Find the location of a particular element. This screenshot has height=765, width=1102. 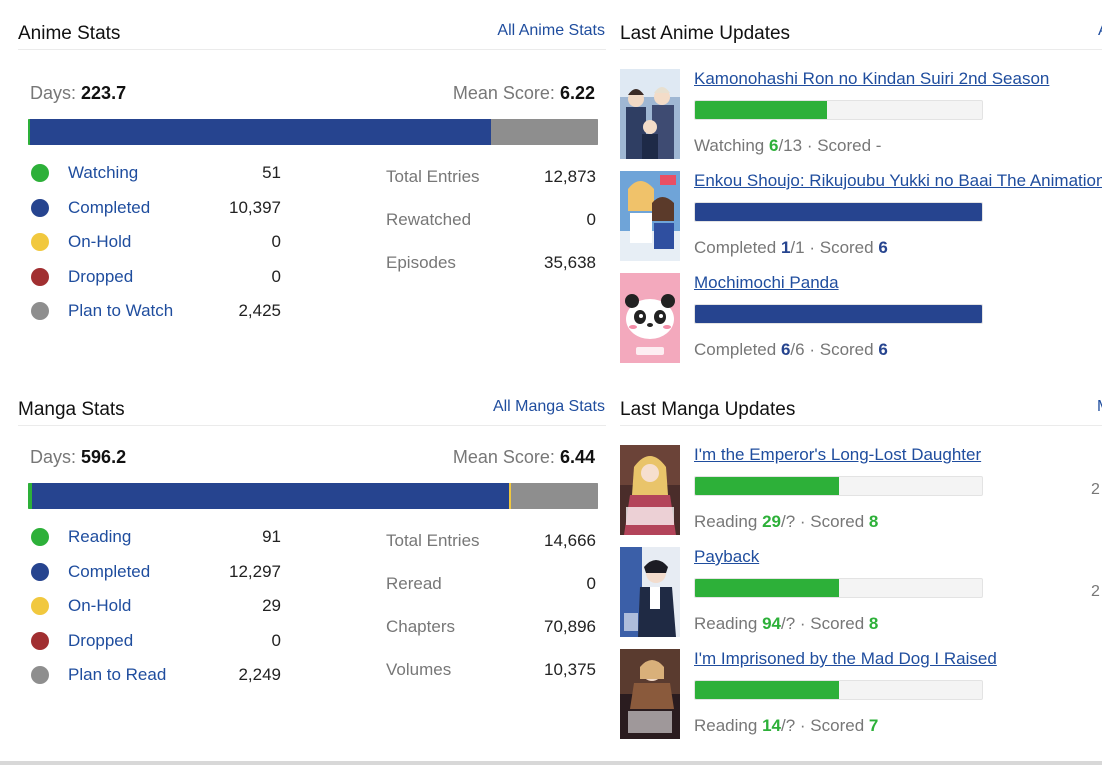

manga-update-title: Payback is located at coordinates (727, 556).